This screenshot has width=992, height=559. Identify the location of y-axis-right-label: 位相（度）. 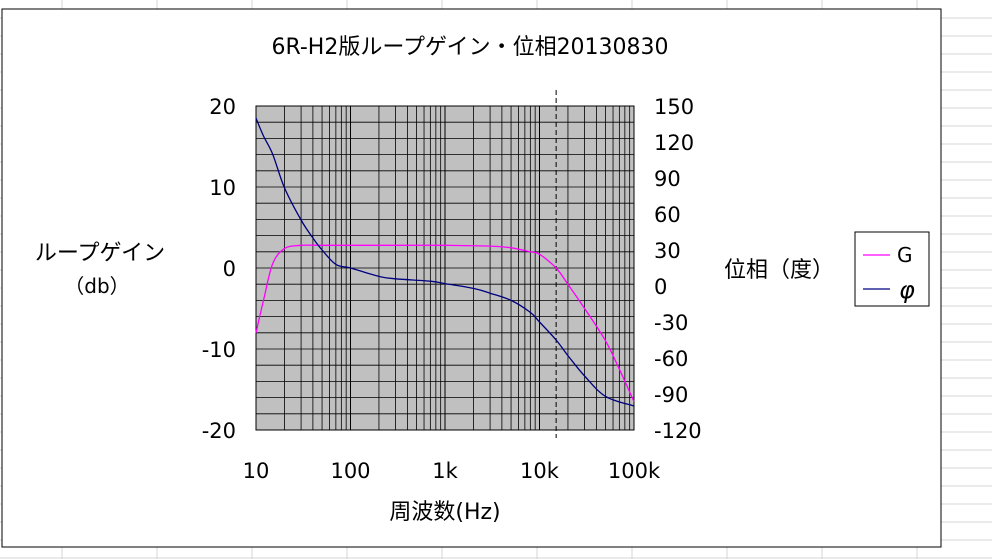
(779, 270).